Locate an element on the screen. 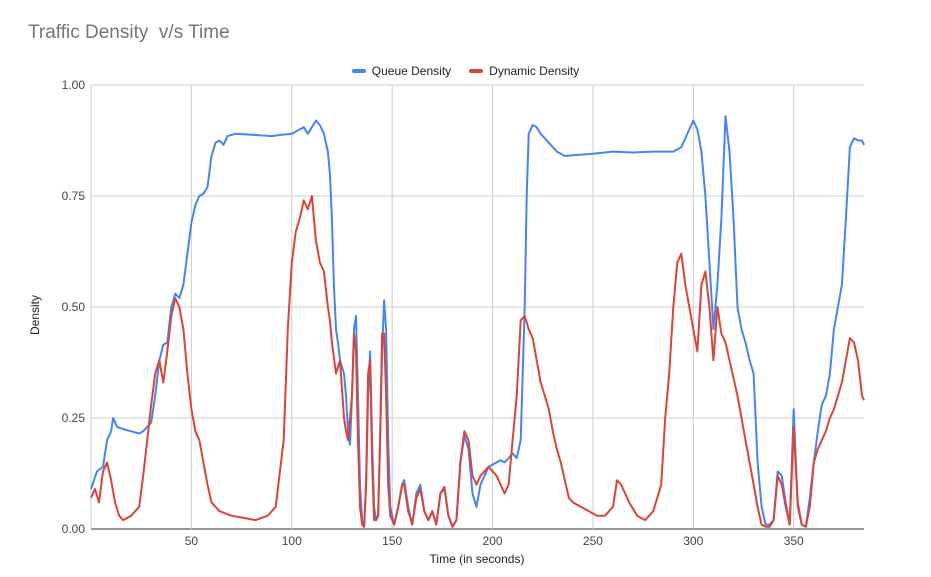 The height and width of the screenshot is (577, 931). x-tick-label: 350 is located at coordinates (794, 541).